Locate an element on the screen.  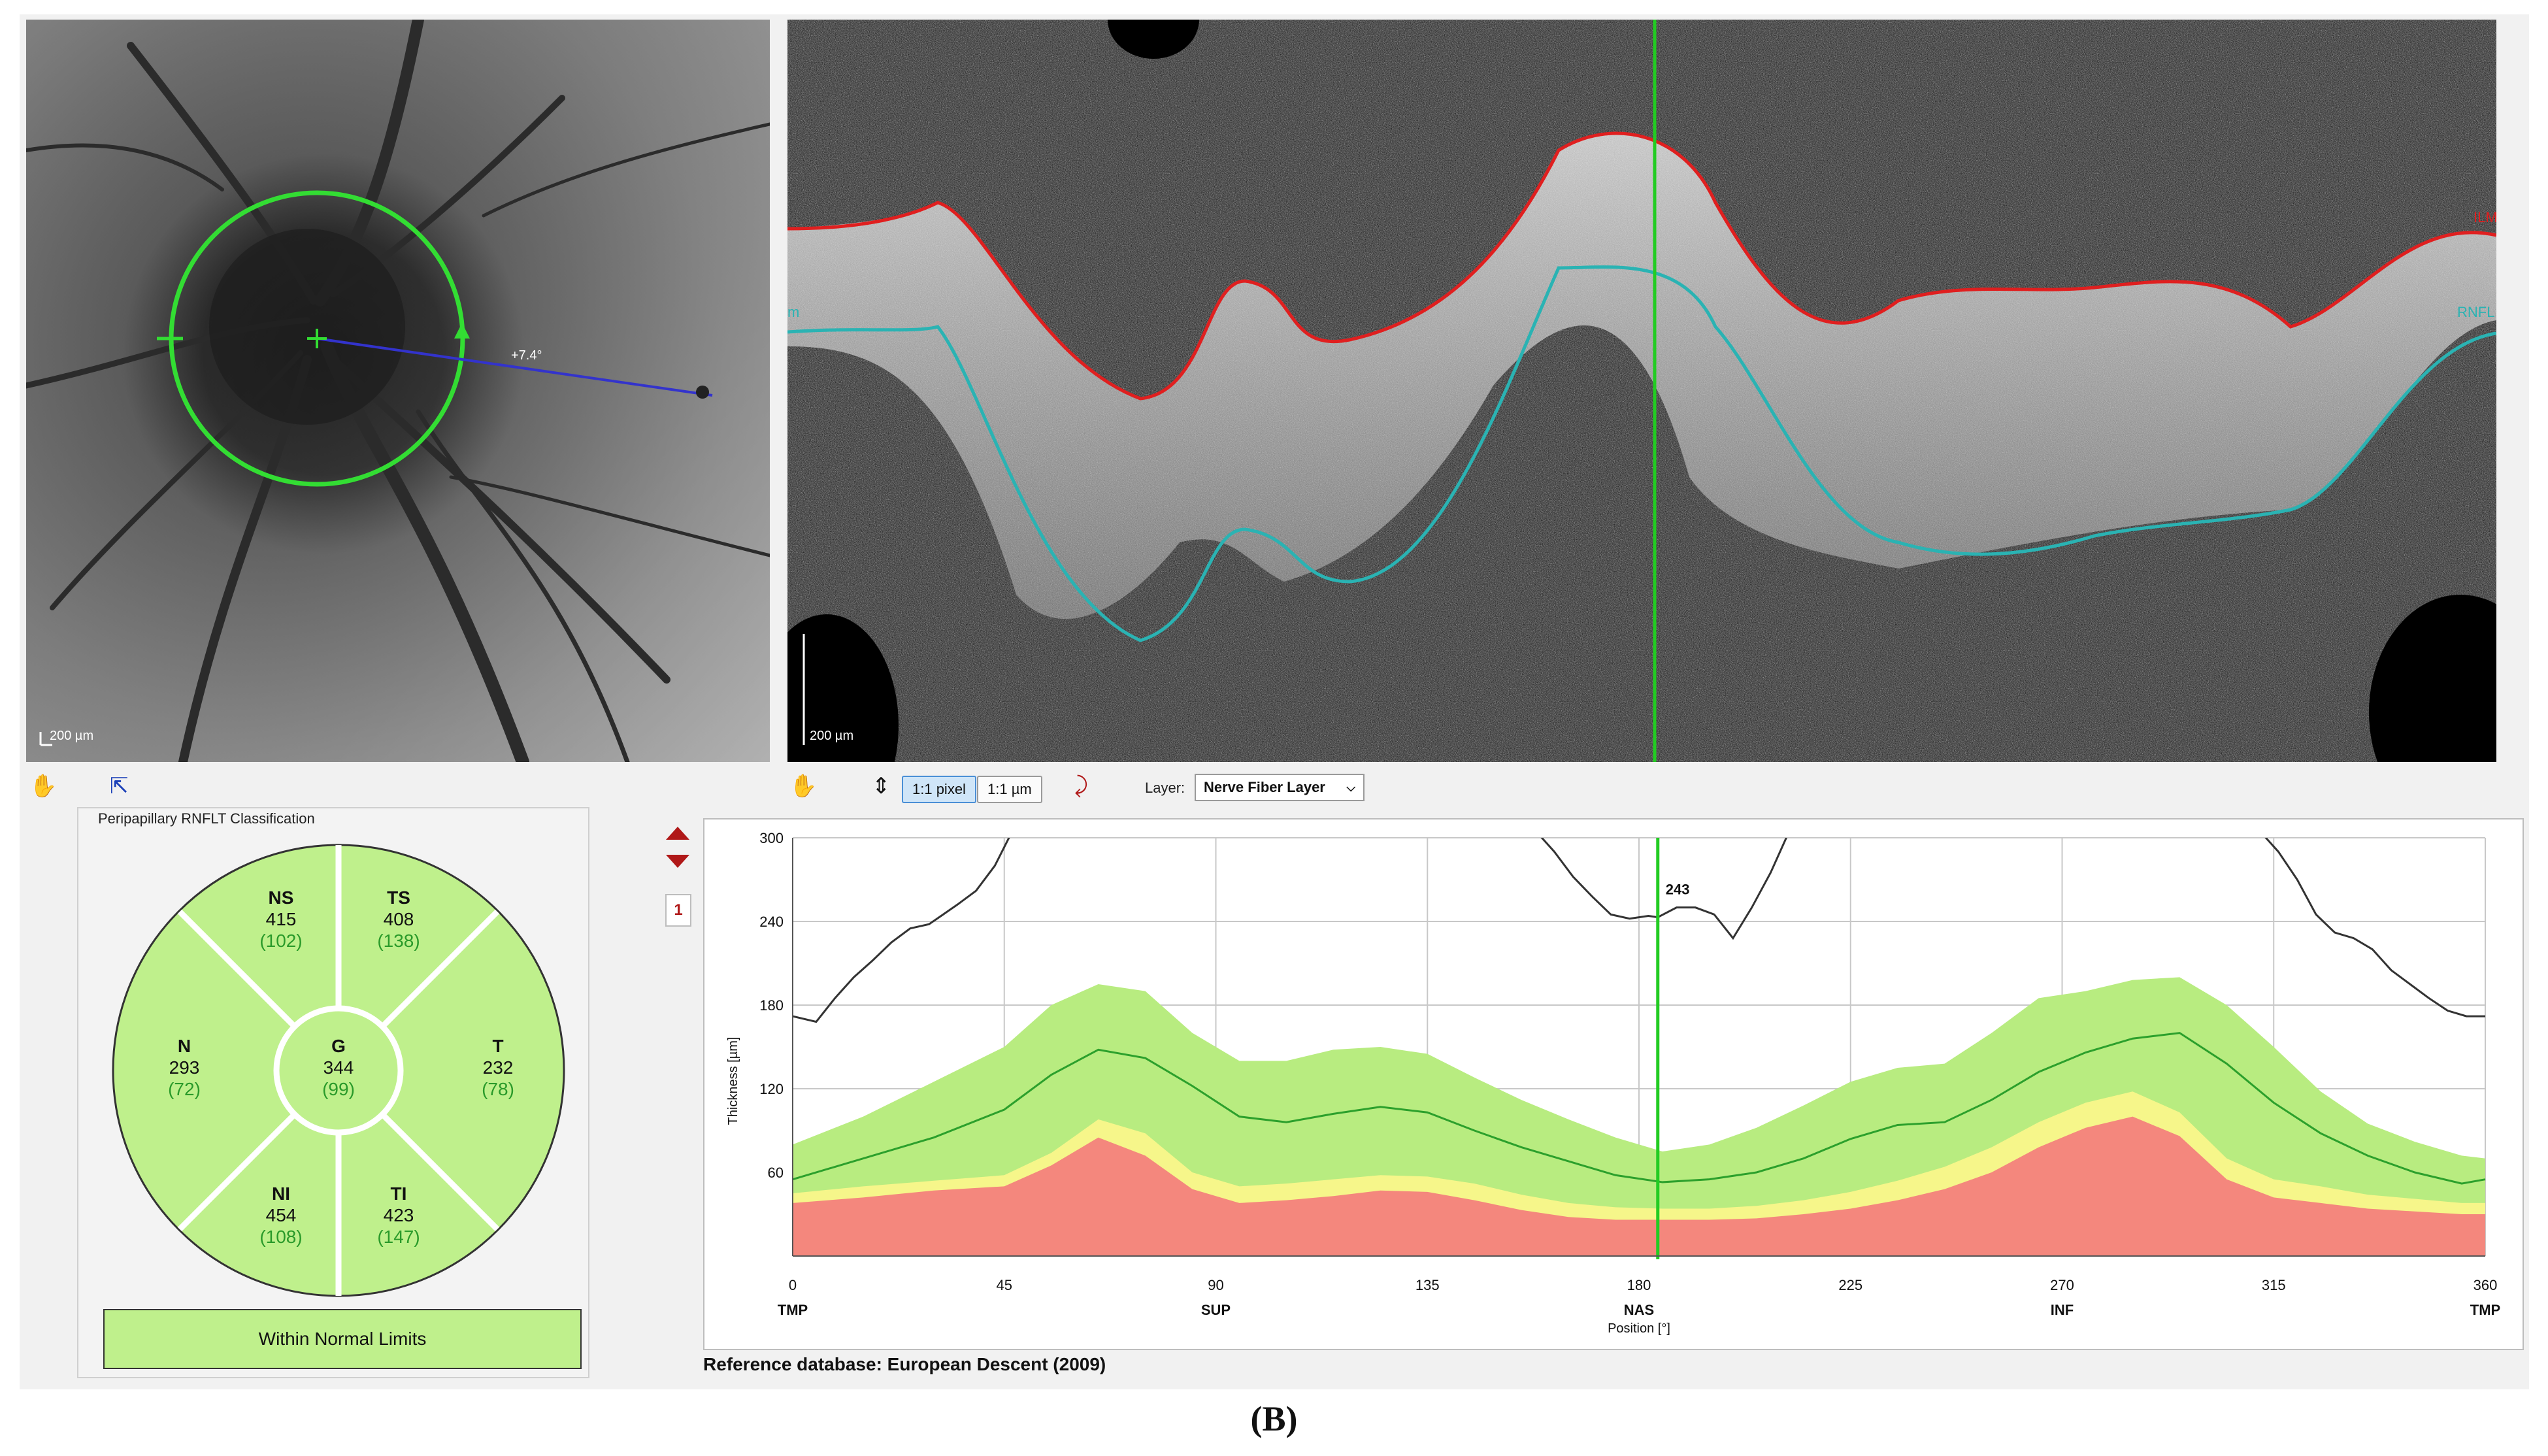
x-tick-label: 225 is located at coordinates (1850, 1285).